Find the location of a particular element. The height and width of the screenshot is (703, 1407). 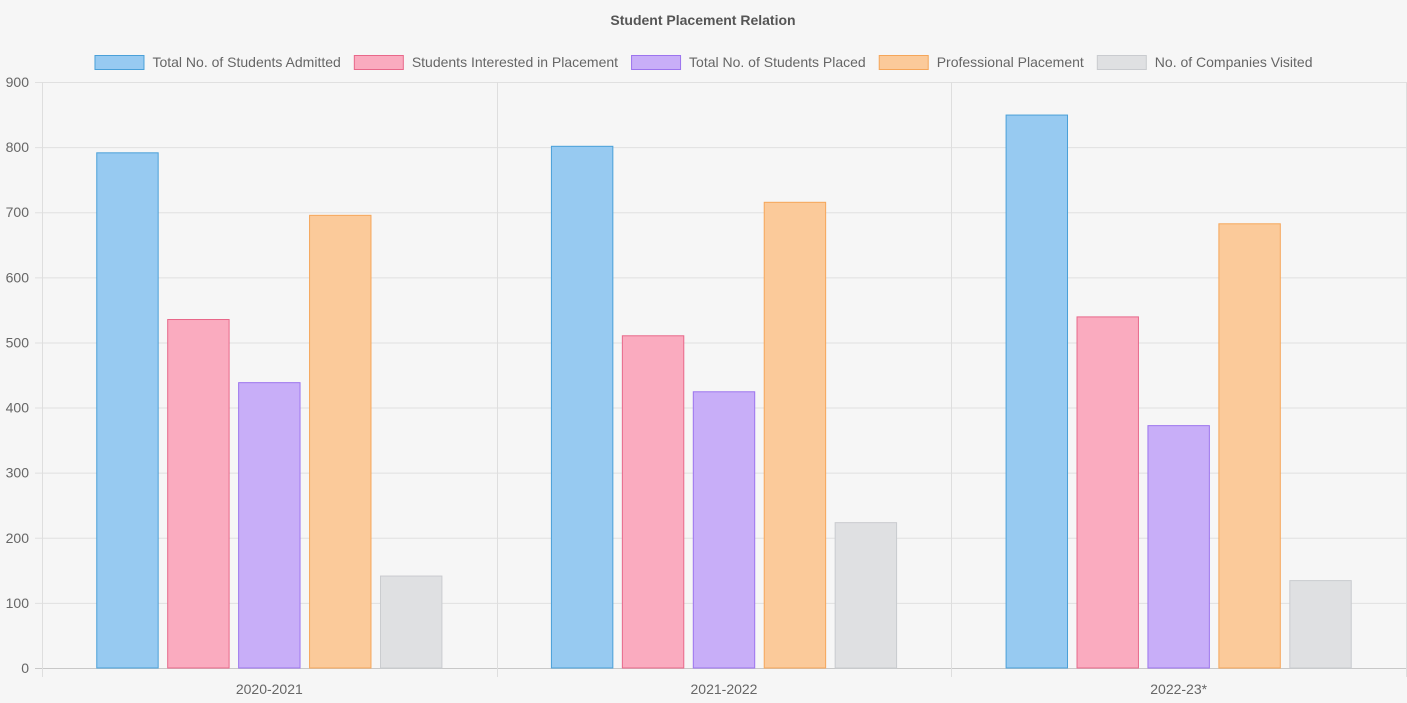

legend-label: Total No. of Students Admitted is located at coordinates (246, 62).